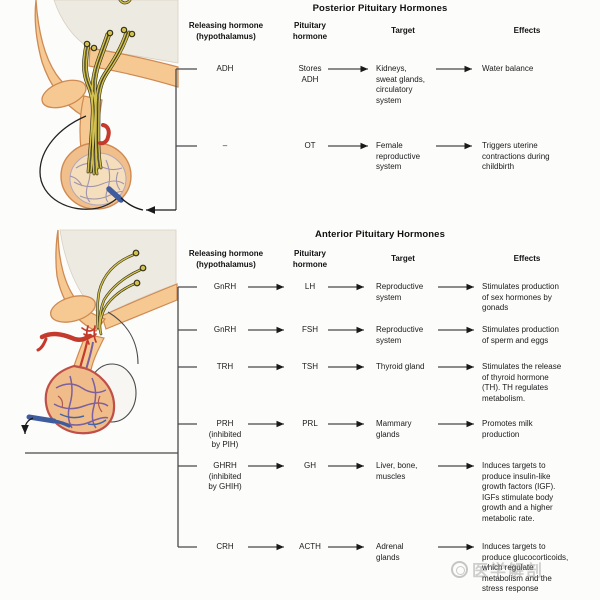 This screenshot has width=600, height=600. Describe the element at coordinates (310, 546) in the screenshot. I see `anterior-row6-pituitary: ACTH` at that location.